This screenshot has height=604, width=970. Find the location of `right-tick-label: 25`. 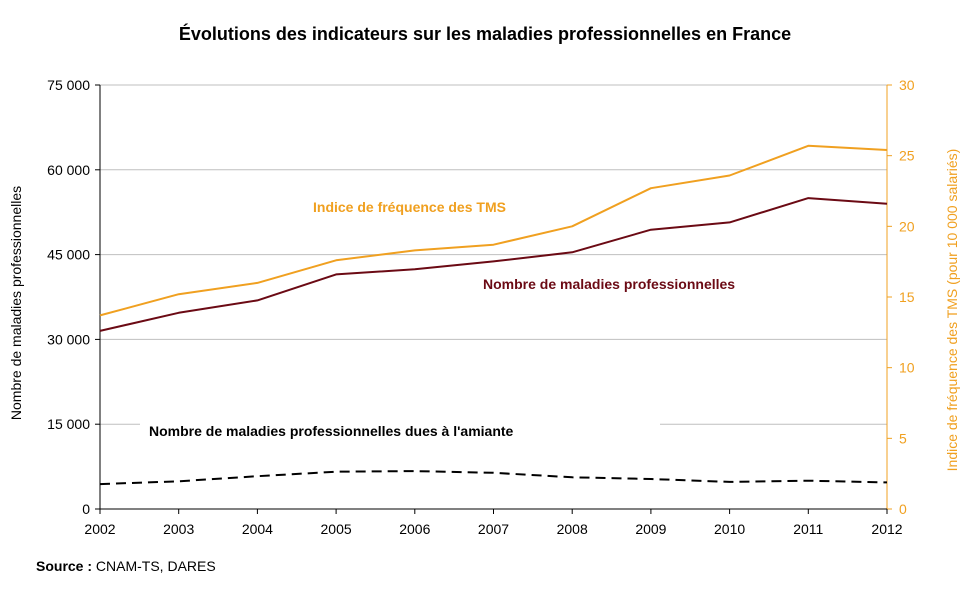

right-tick-label: 25 is located at coordinates (907, 156).